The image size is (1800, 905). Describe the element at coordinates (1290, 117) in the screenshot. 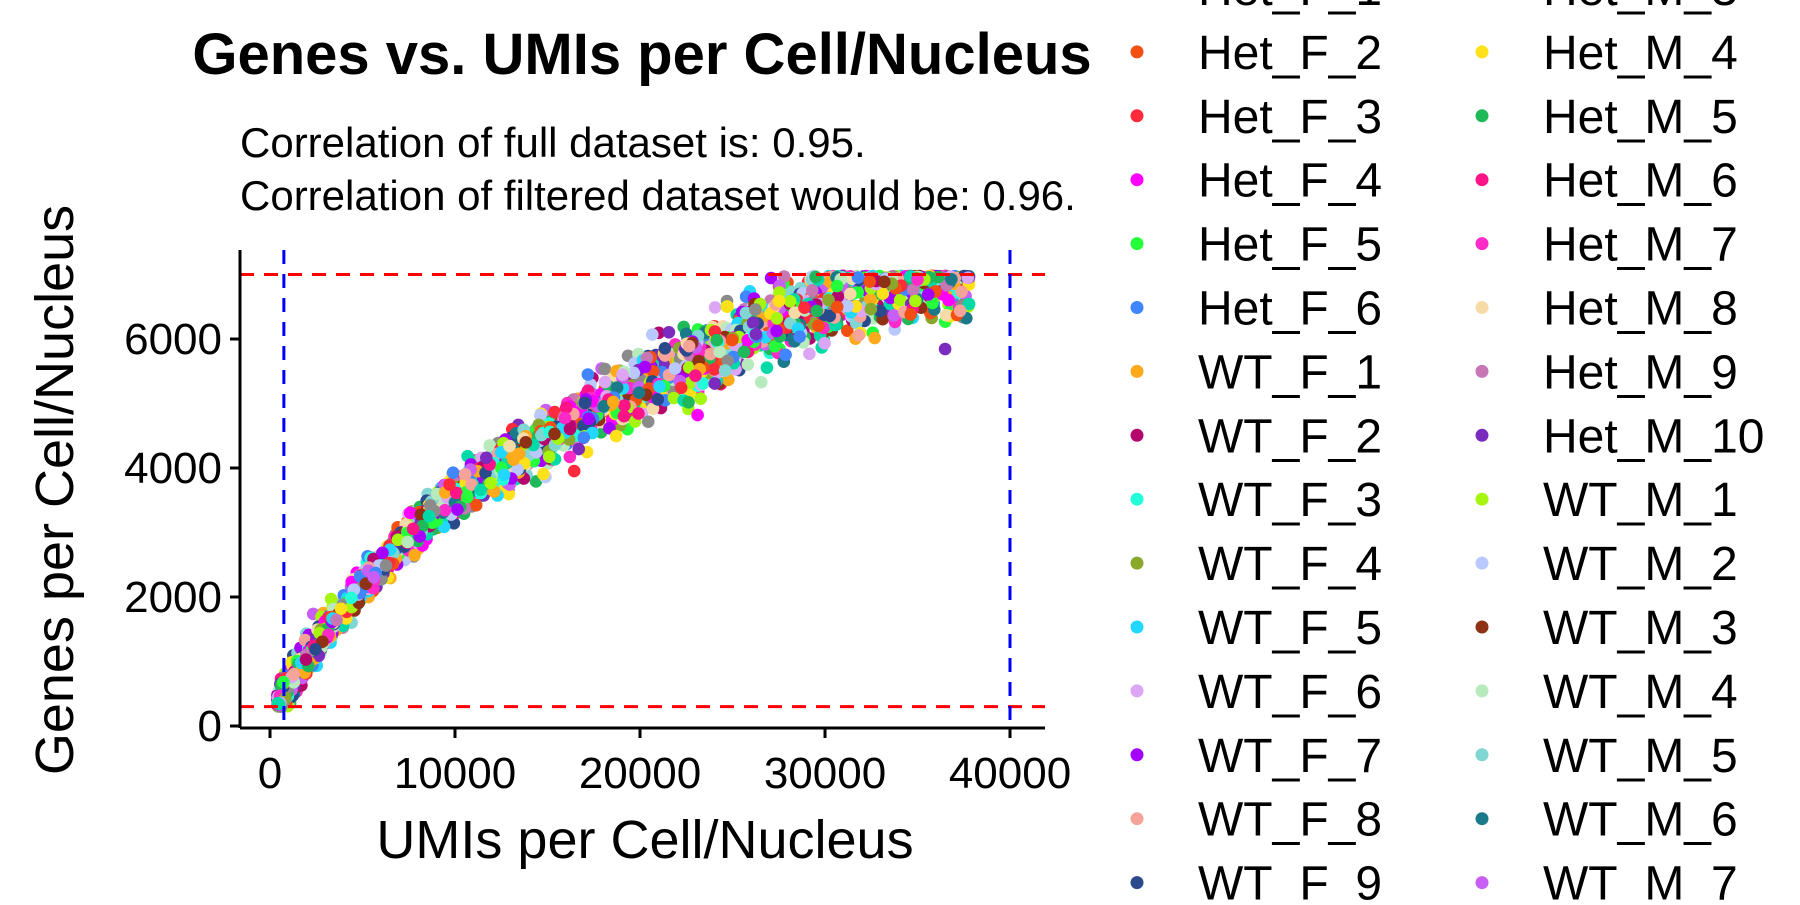

I see `legend-label: Het_F_3` at that location.